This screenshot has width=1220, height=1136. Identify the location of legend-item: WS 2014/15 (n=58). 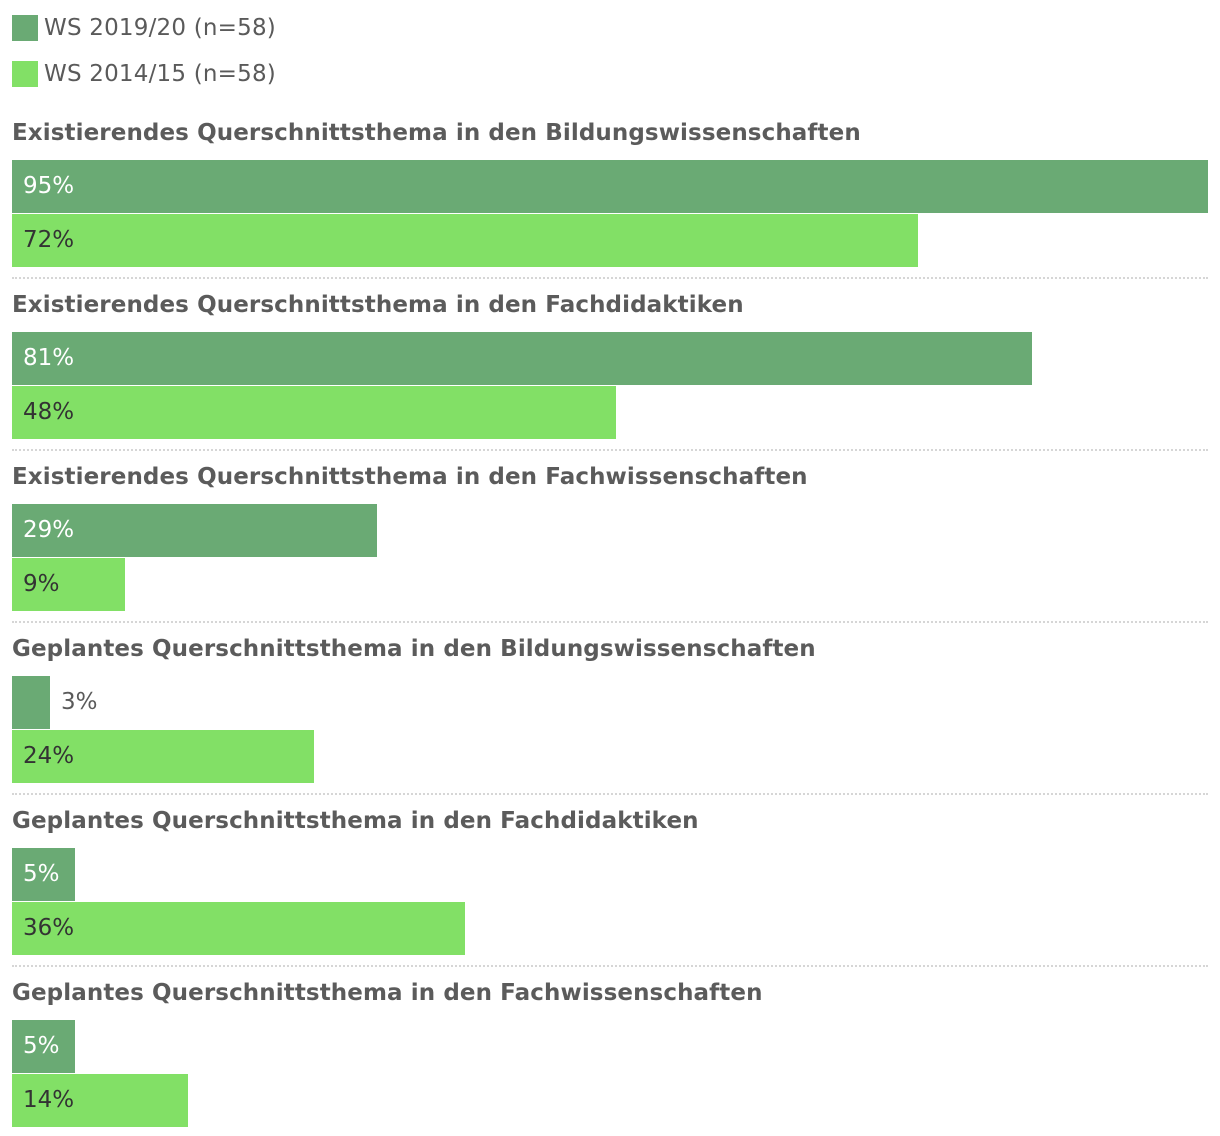
(144, 74).